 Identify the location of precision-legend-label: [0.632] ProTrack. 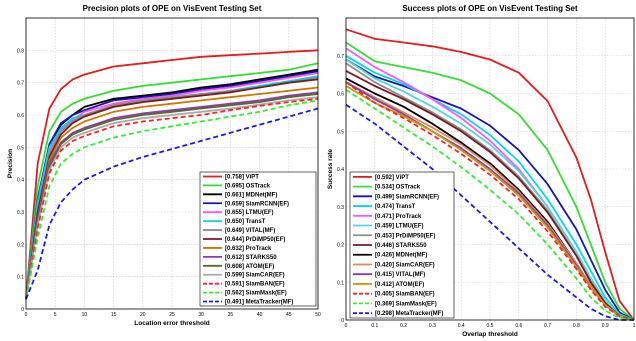
(248, 249).